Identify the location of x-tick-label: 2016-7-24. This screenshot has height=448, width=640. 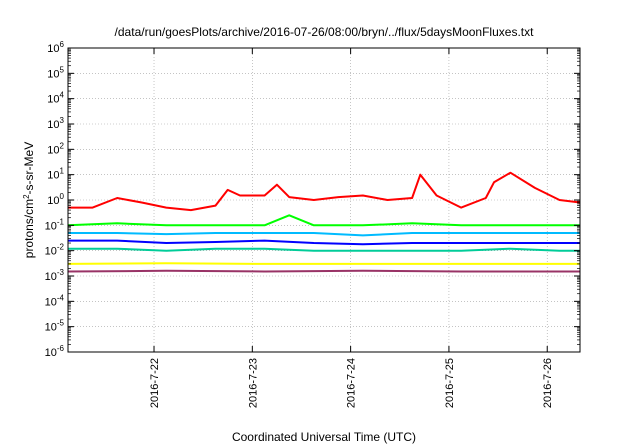
(352, 383).